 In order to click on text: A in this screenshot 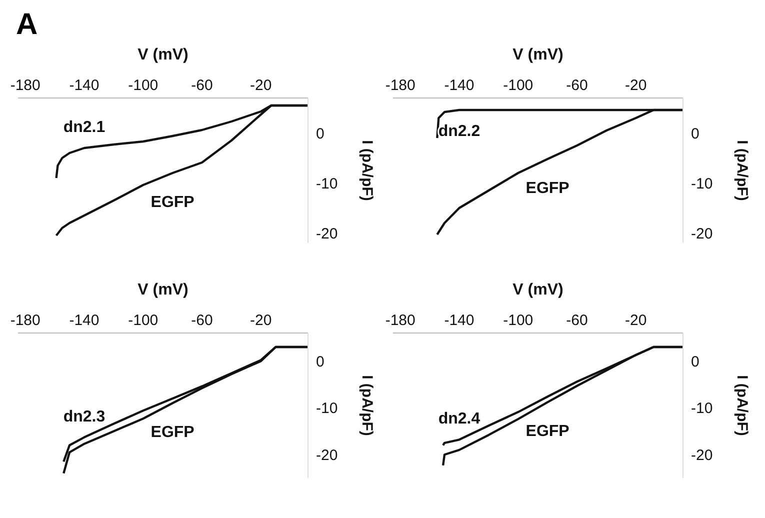, I will do `click(27, 24)`.